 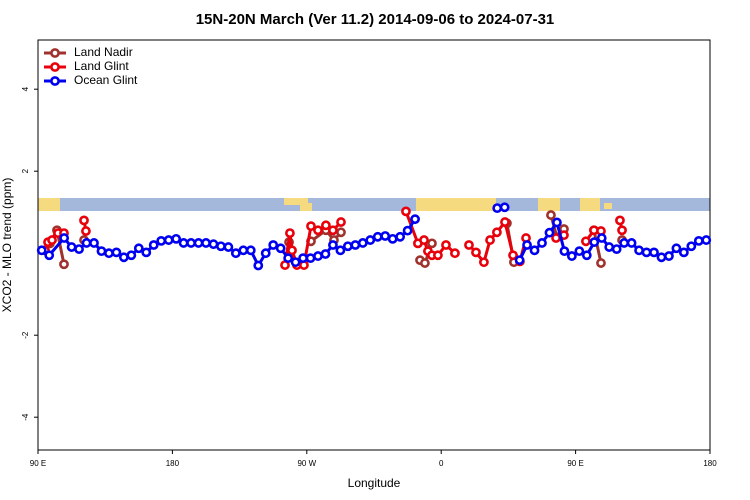 What do you see at coordinates (106, 80) in the screenshot?
I see `legend-label: Ocean Glint` at bounding box center [106, 80].